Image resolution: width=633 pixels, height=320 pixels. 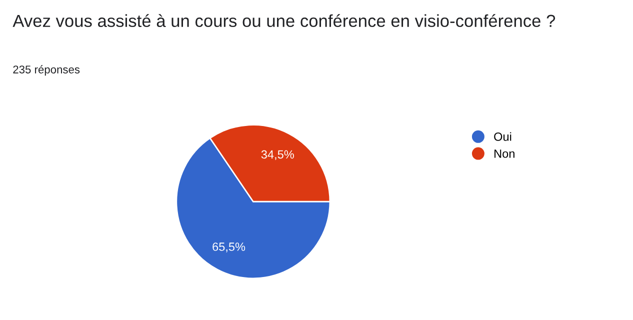 What do you see at coordinates (504, 154) in the screenshot?
I see `legend-label: Non` at bounding box center [504, 154].